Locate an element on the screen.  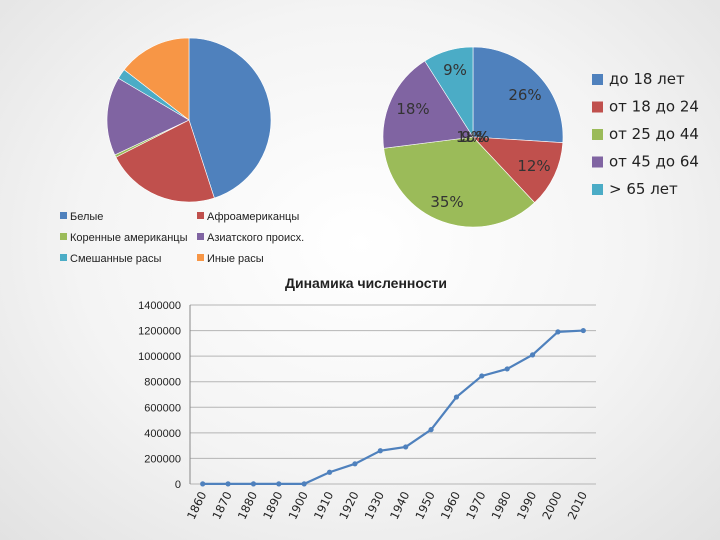
legend-label: от 25 до 44 is located at coordinates (654, 134).